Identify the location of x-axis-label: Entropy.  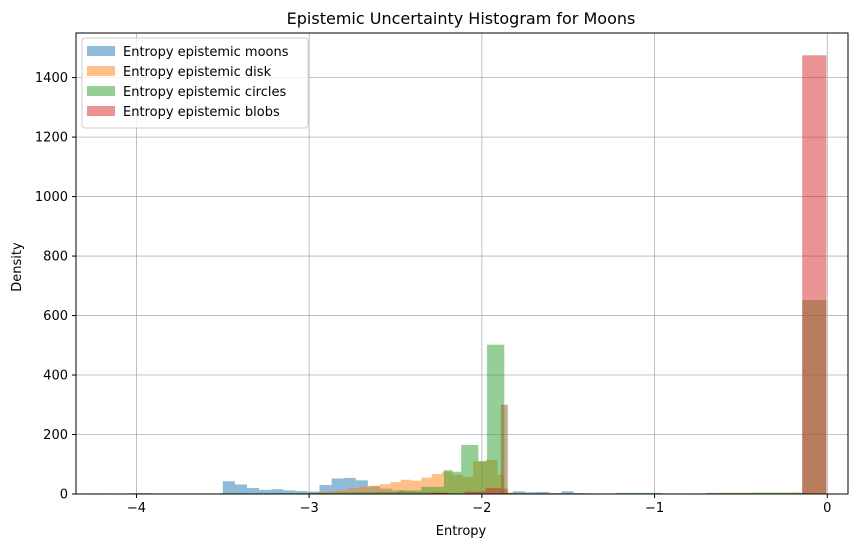
(461, 531).